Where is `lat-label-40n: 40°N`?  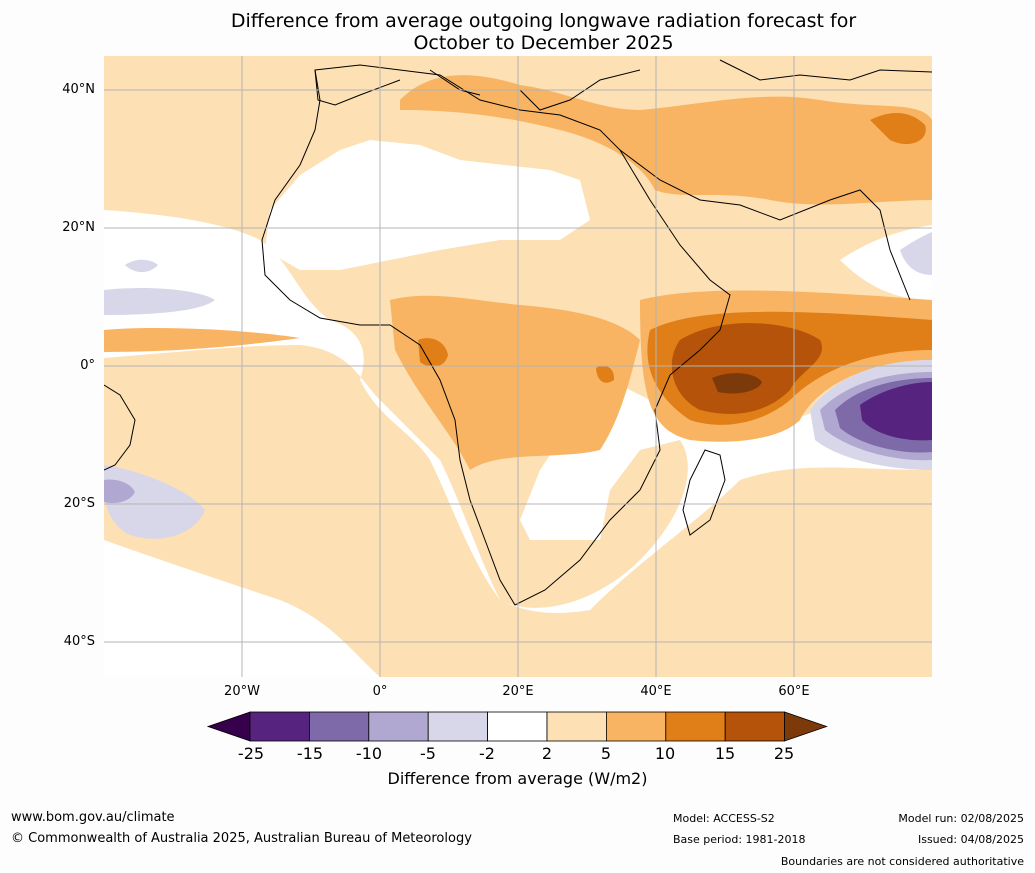
lat-label-40n: 40°N is located at coordinates (78, 89).